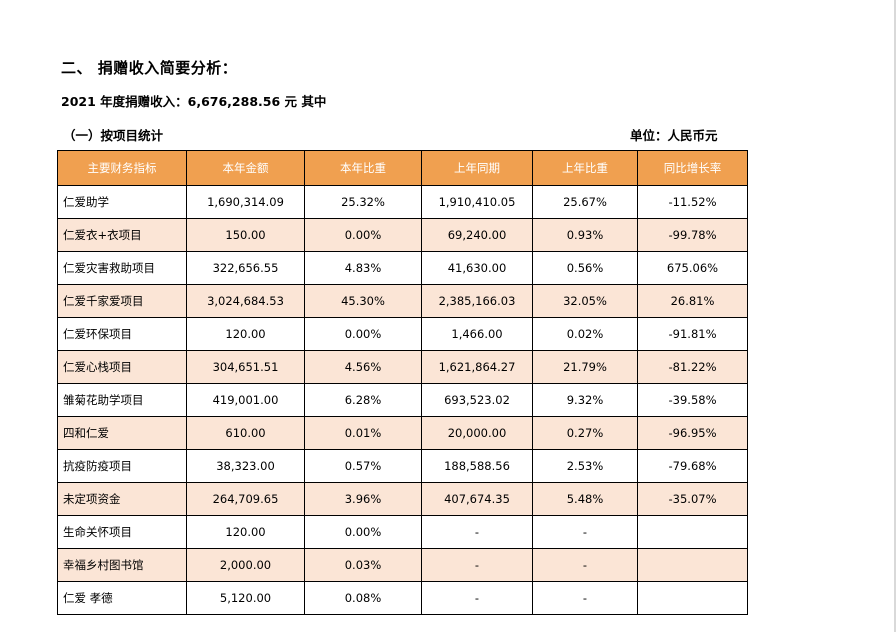 This screenshot has height=632, width=896. Describe the element at coordinates (122, 499) in the screenshot. I see `row-label-cell: 未定项资金` at that location.